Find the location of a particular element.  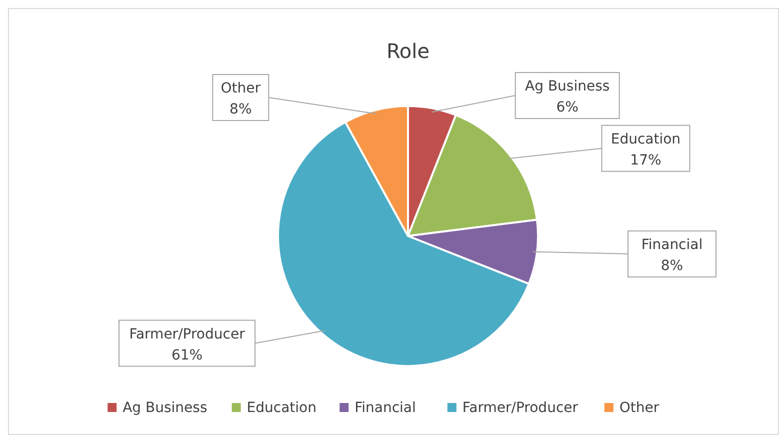

data-label: 6% is located at coordinates (567, 108).